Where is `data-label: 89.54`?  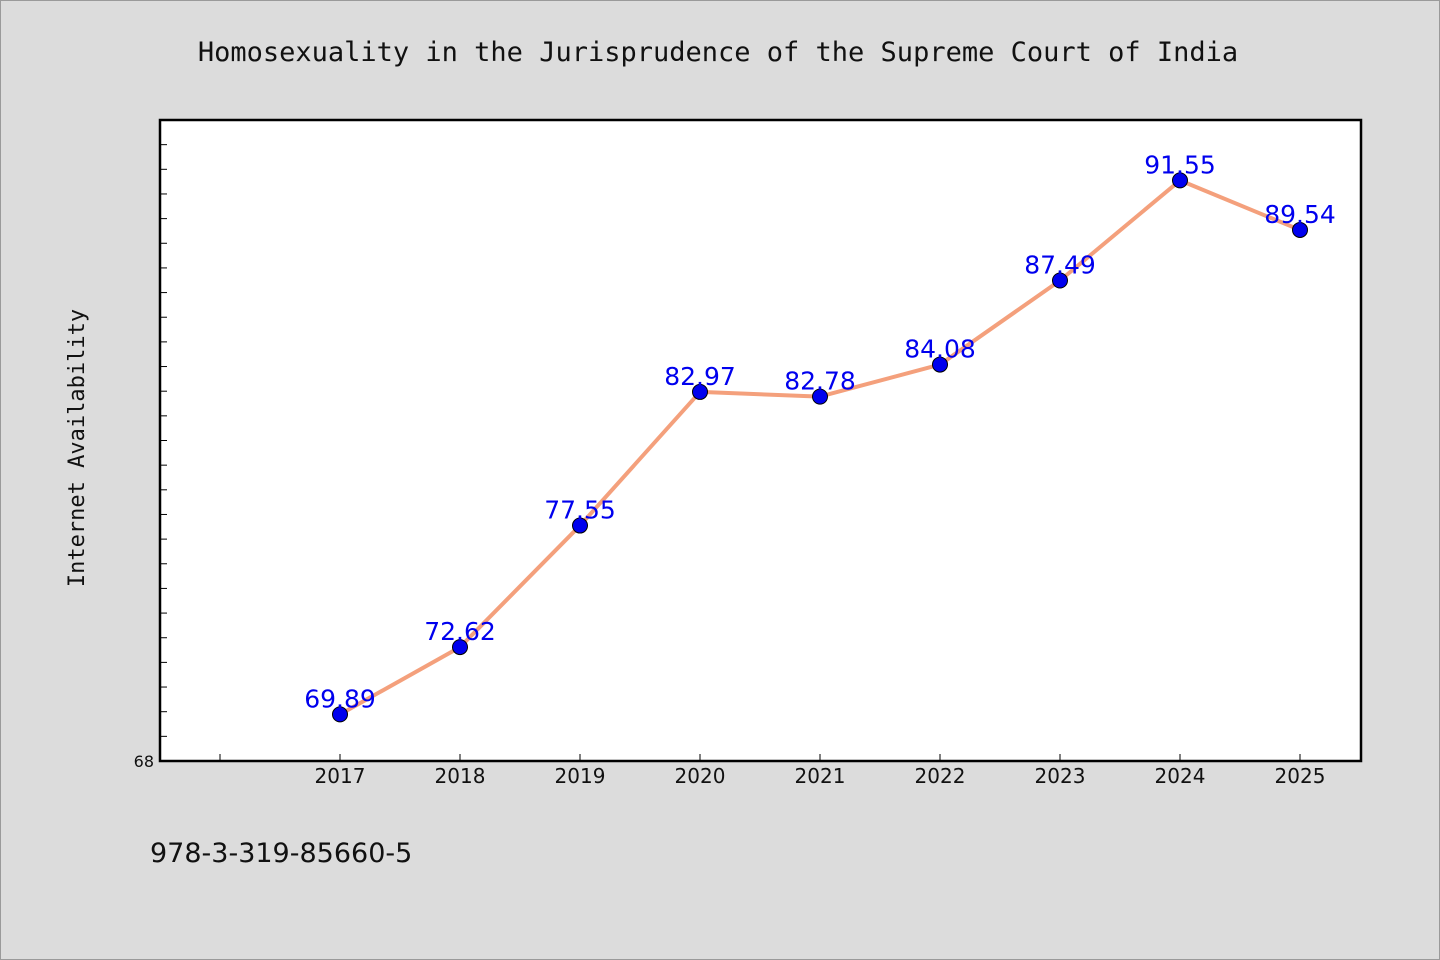
data-label: 89.54 is located at coordinates (1300, 214).